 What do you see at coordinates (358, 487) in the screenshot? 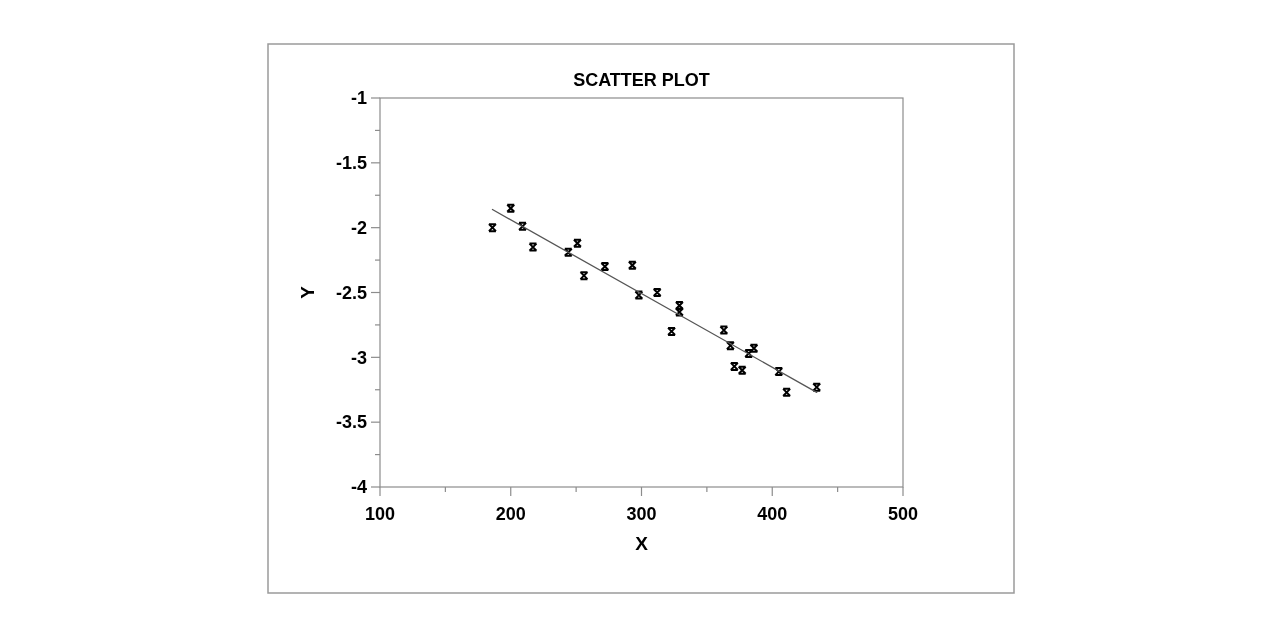
I see `y-tick-label: -4` at bounding box center [358, 487].